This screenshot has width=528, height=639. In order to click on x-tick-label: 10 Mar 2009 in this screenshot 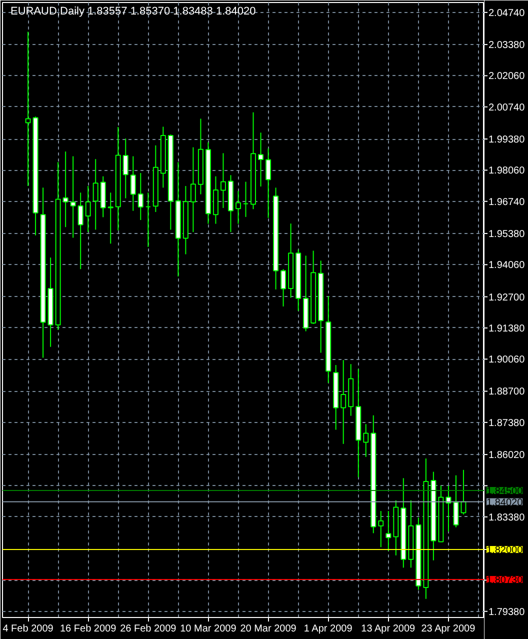, I will do `click(208, 629)`.